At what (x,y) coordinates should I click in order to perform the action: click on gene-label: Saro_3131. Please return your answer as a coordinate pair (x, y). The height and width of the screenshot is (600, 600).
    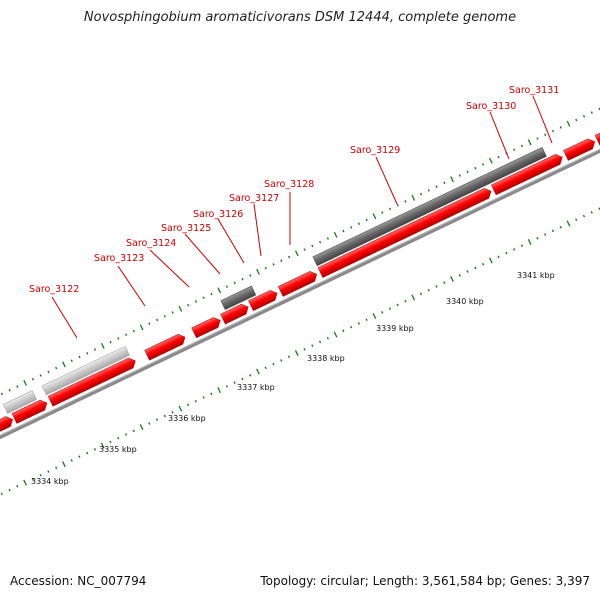
    Looking at the image, I should click on (534, 90).